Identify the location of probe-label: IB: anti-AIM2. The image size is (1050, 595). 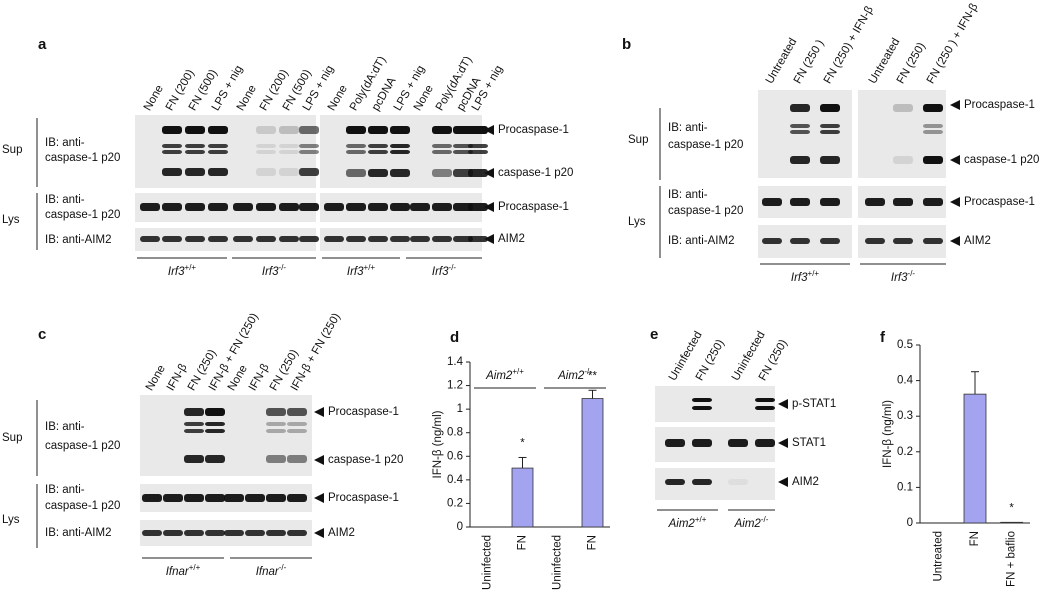
(78, 533).